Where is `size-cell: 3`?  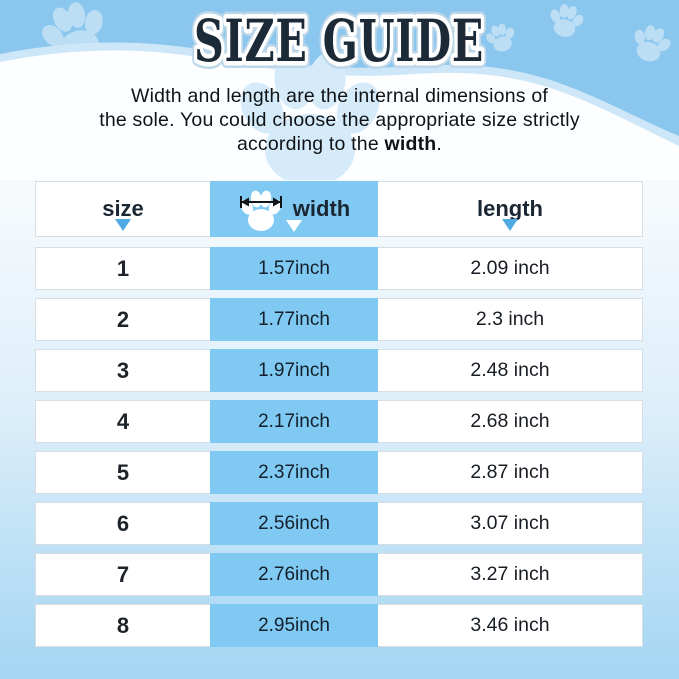 size-cell: 3 is located at coordinates (123, 370).